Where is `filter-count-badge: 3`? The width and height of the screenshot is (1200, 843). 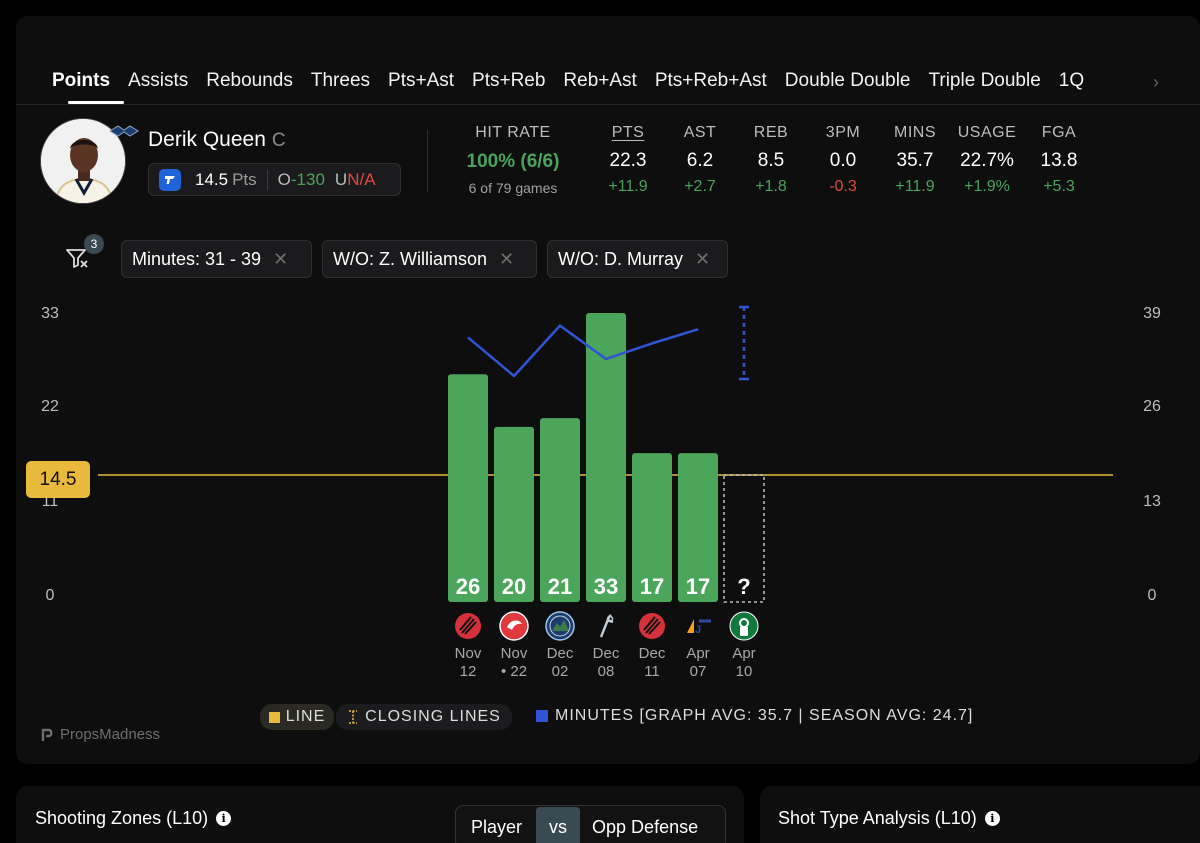
filter-count-badge: 3 is located at coordinates (94, 244).